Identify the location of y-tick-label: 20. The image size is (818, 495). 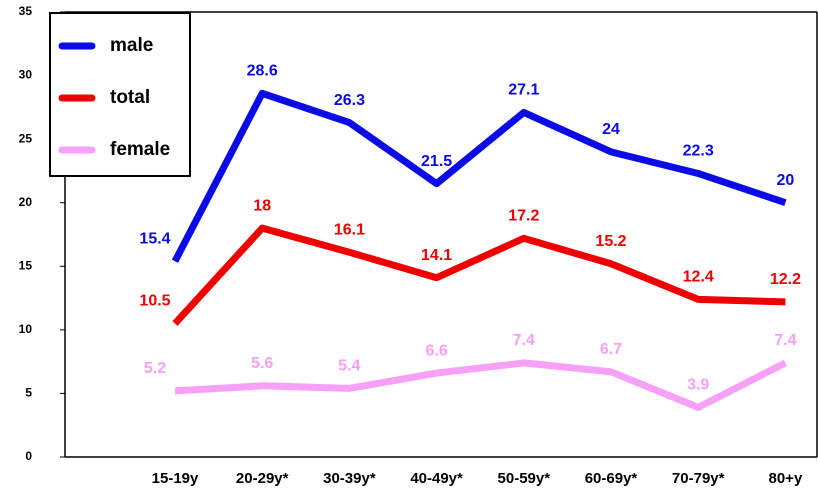
(26, 202).